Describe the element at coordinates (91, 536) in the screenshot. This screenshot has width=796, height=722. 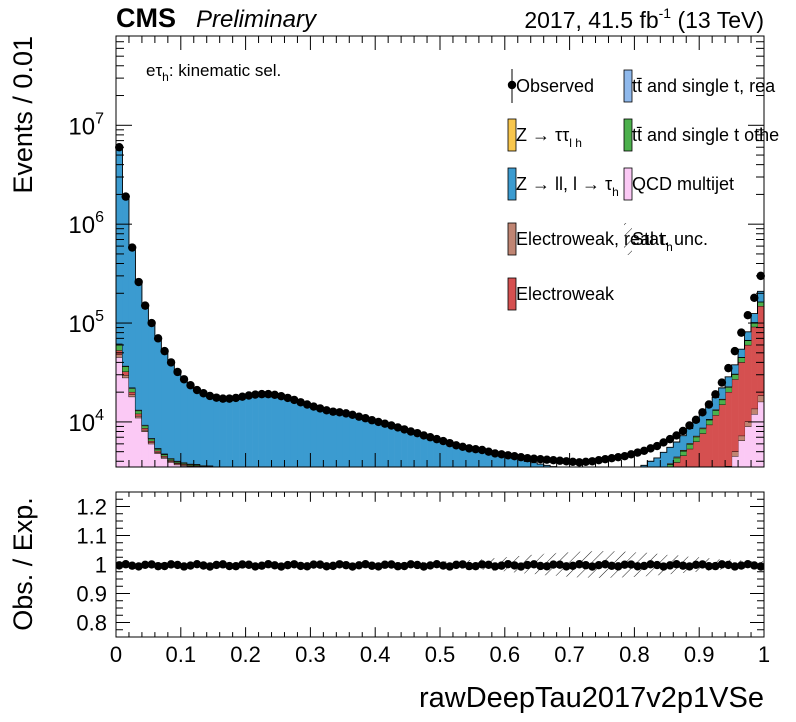
I see `lower-ytick-label-3: 1.1` at that location.